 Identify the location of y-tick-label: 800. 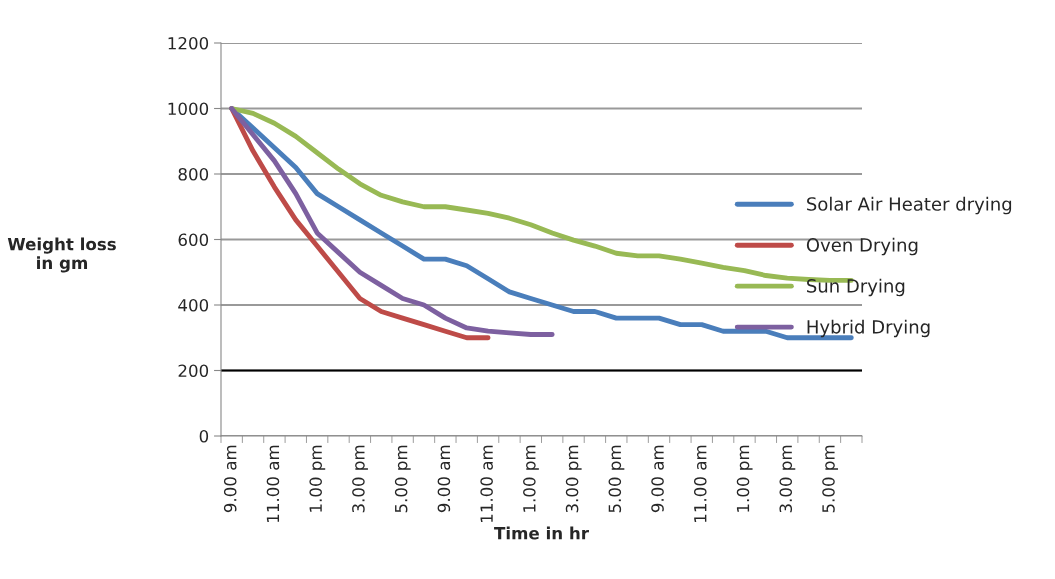
(193, 174).